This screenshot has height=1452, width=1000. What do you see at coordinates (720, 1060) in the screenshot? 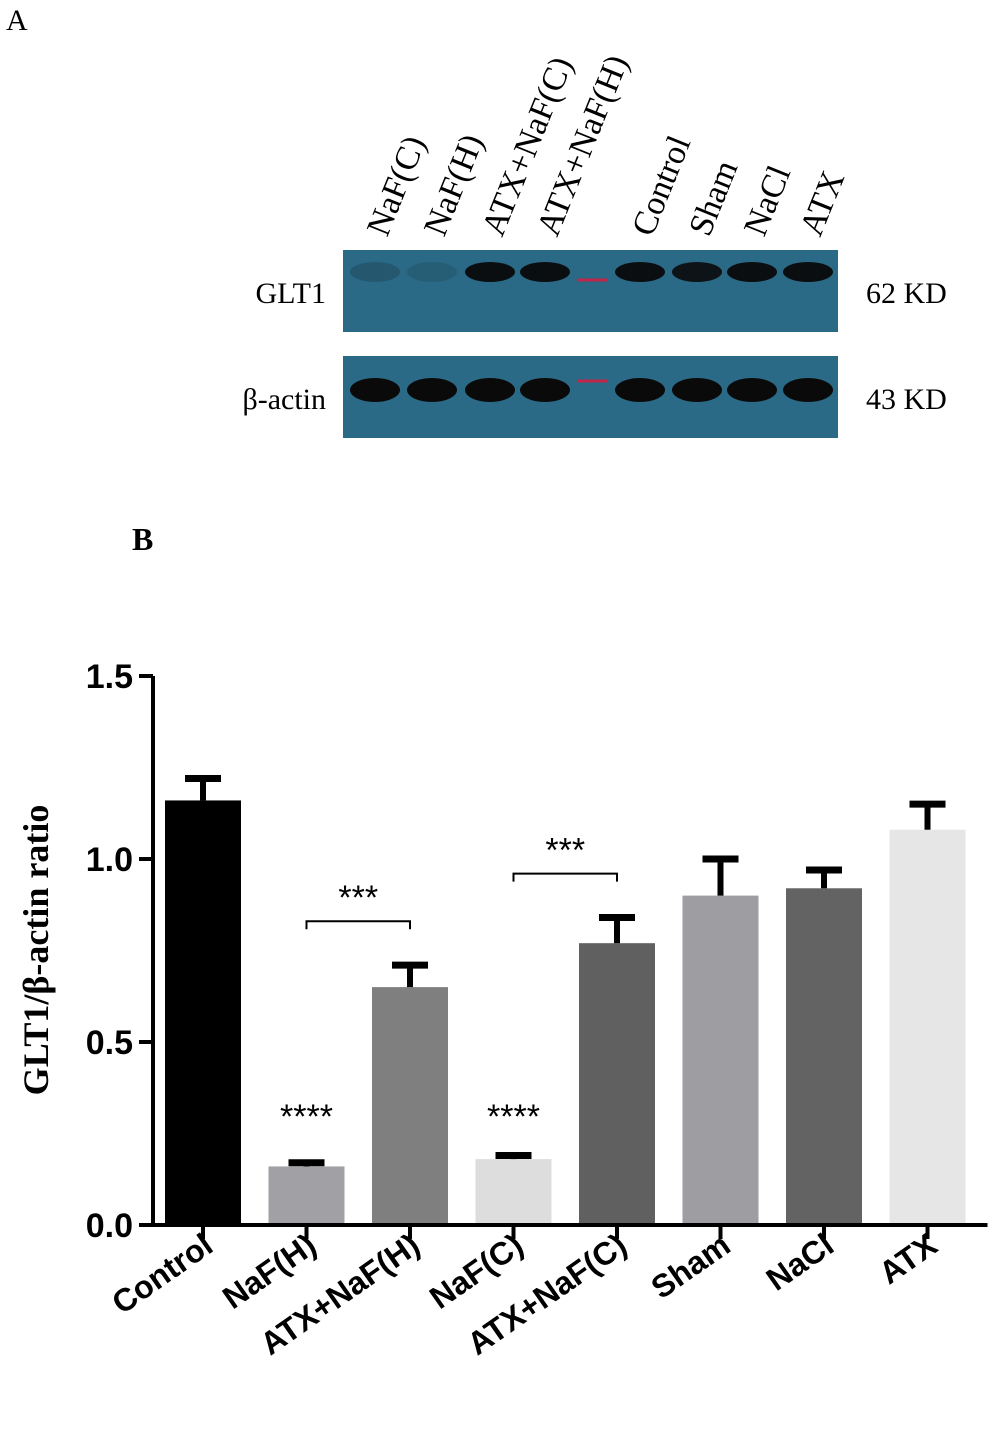
I see `bar-sham` at bounding box center [720, 1060].